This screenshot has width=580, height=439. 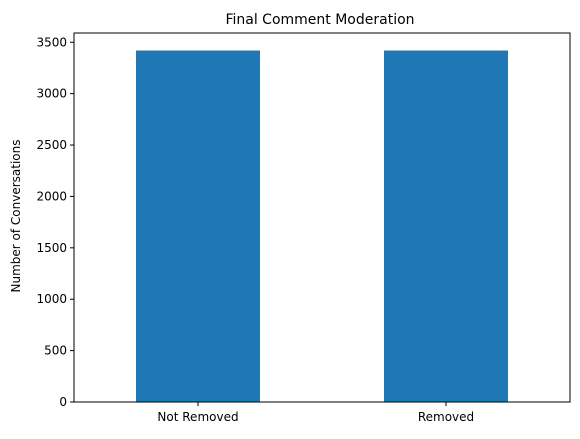 What do you see at coordinates (51, 248) in the screenshot?
I see `y-tick-label: 1500` at bounding box center [51, 248].